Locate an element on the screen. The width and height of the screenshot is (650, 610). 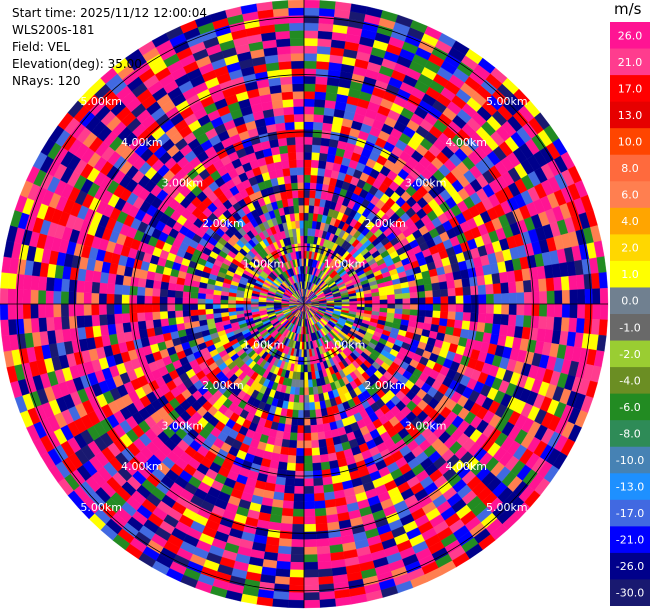
colorbar-tick: 21.0 is located at coordinates (630, 62).